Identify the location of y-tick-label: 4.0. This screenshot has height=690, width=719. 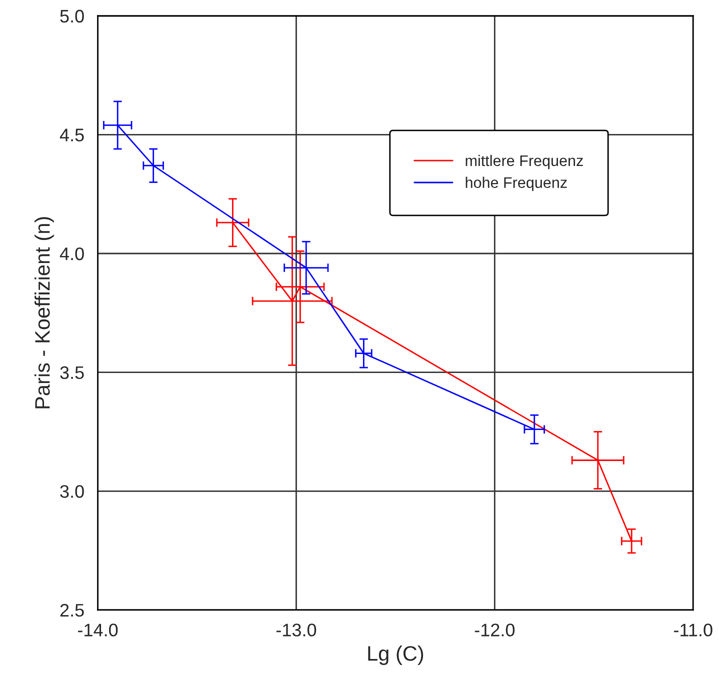
(72, 253).